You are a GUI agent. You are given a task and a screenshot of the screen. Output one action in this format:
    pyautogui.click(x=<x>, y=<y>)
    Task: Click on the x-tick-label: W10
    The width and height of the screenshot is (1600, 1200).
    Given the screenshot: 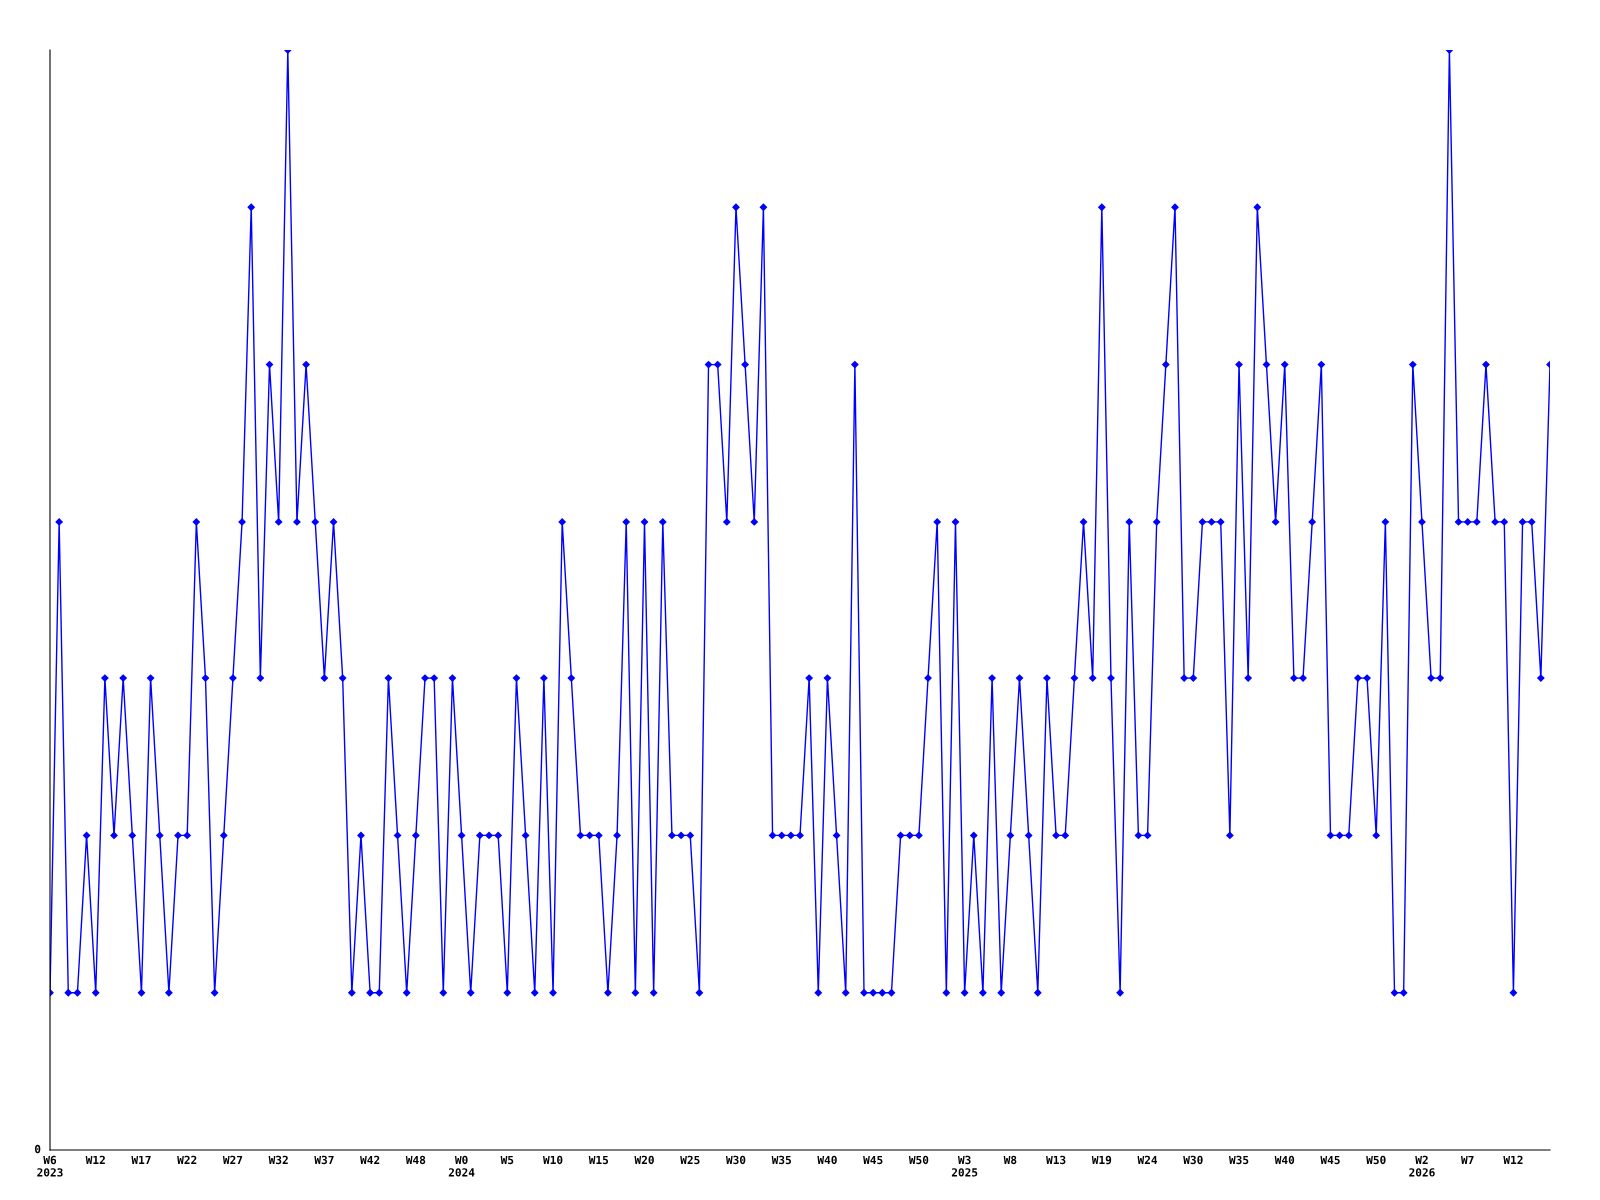 What is the action you would take?
    pyautogui.click(x=553, y=1160)
    